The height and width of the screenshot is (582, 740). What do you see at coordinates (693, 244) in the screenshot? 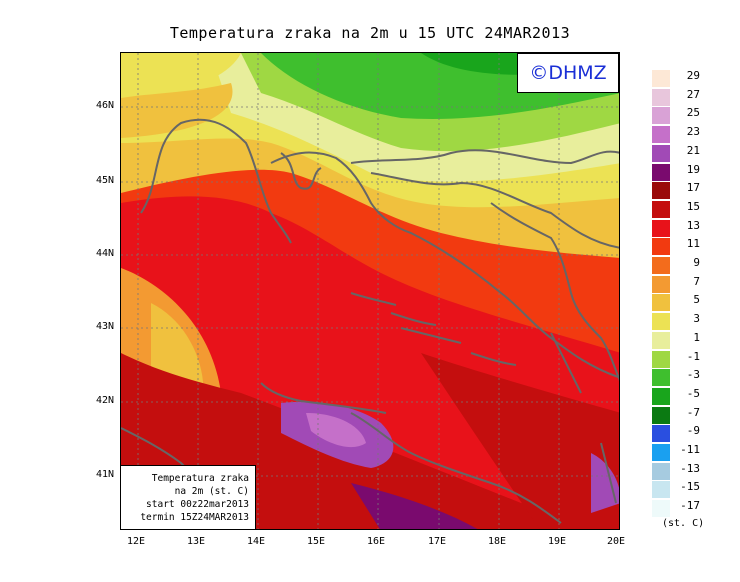
I see `legend-label: 11` at bounding box center [693, 244].